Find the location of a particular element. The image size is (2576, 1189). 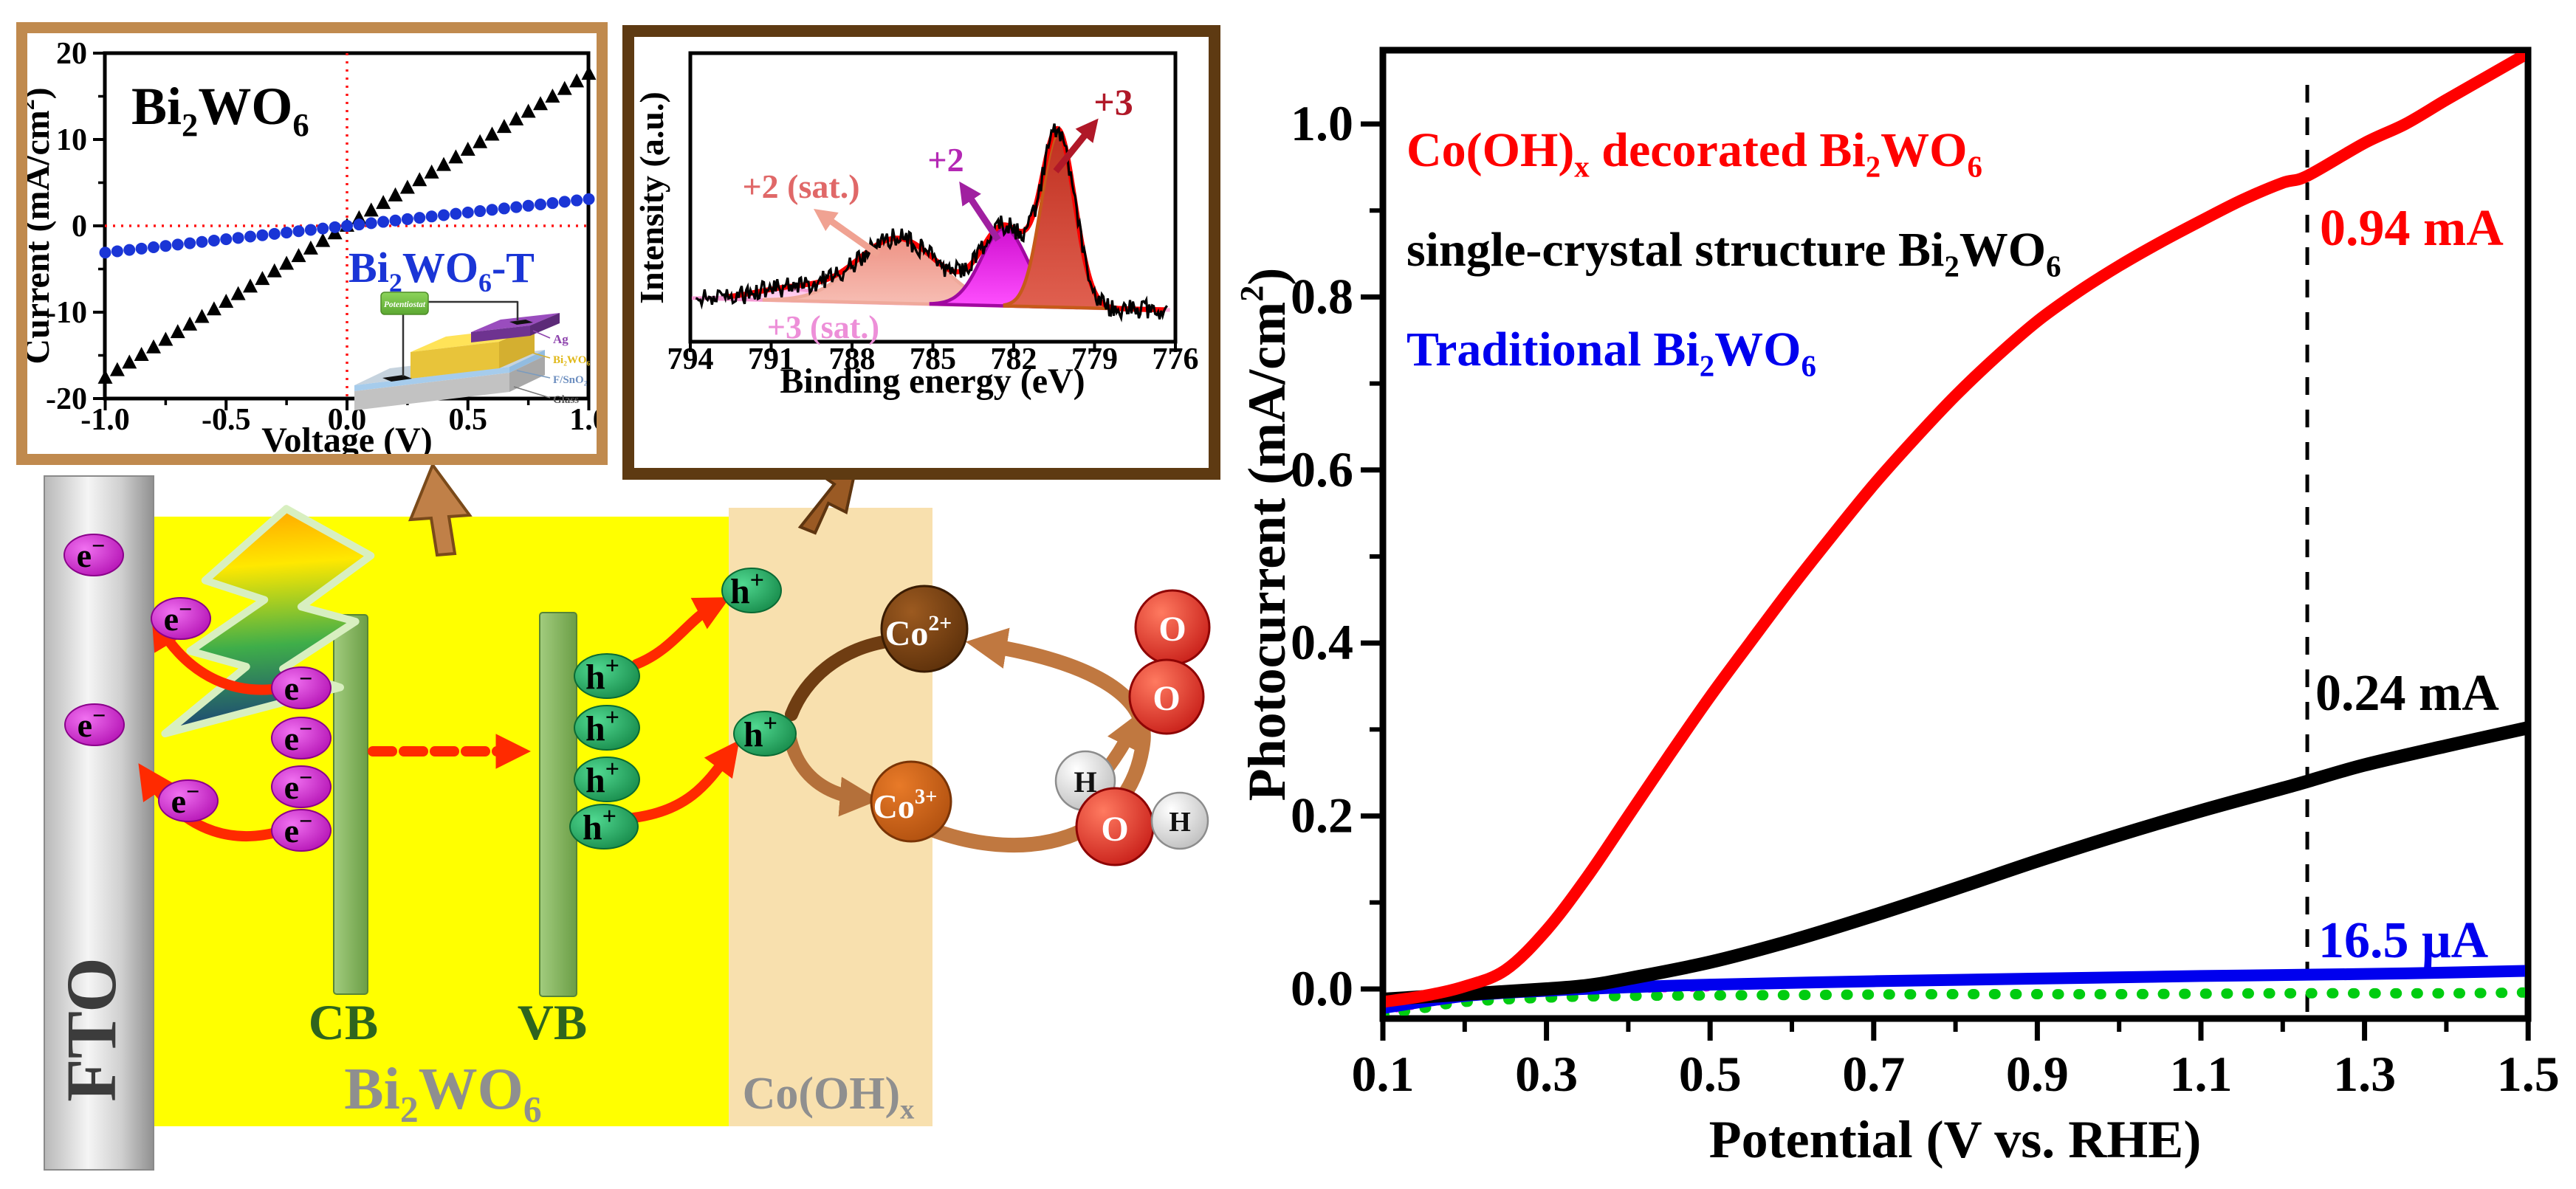

svg-text: 776 is located at coordinates (1176, 359).